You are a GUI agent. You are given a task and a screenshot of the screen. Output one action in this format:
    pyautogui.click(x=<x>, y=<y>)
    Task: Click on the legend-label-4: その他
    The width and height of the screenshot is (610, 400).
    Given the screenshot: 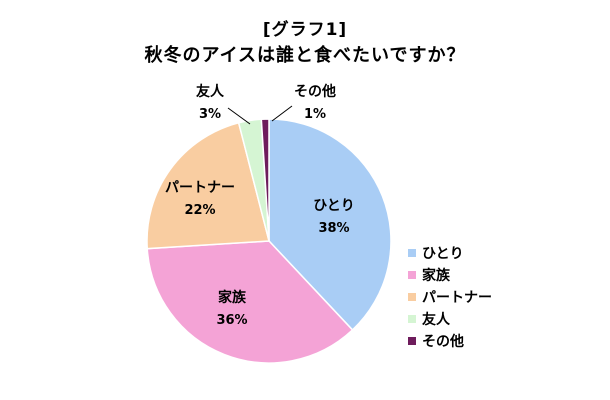 What is the action you would take?
    pyautogui.click(x=443, y=341)
    